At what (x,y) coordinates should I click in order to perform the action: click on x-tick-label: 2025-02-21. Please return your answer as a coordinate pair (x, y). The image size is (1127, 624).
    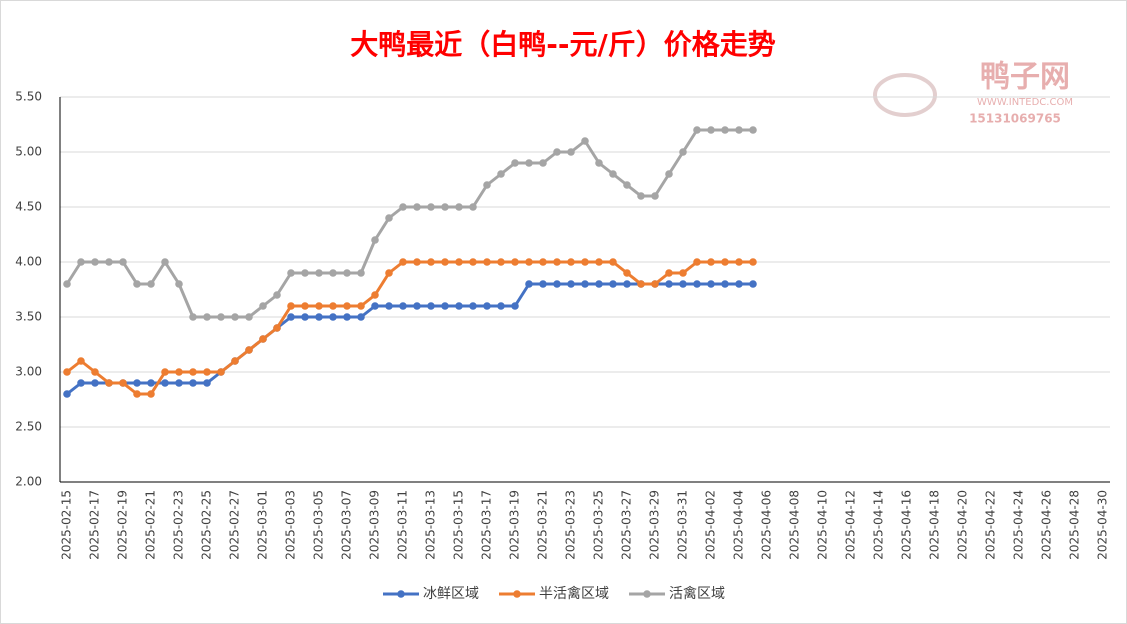
    Looking at the image, I should click on (151, 525).